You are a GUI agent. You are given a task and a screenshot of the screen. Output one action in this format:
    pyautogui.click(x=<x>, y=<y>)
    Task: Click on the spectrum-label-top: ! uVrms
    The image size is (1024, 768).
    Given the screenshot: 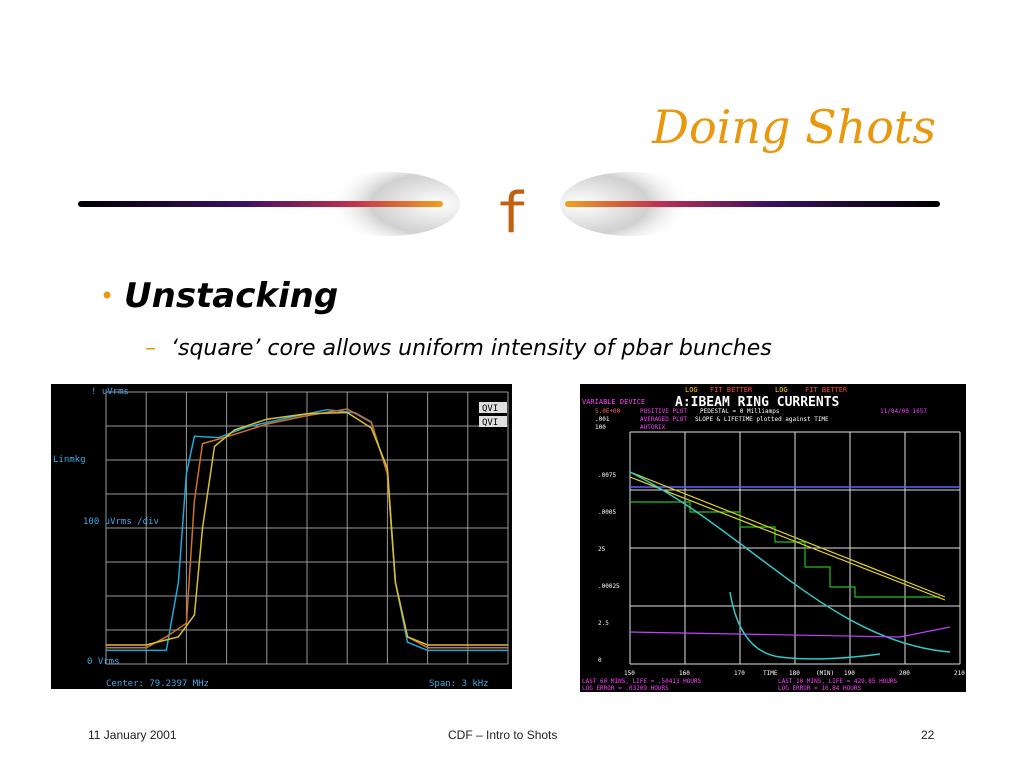 What is the action you would take?
    pyautogui.click(x=110, y=392)
    